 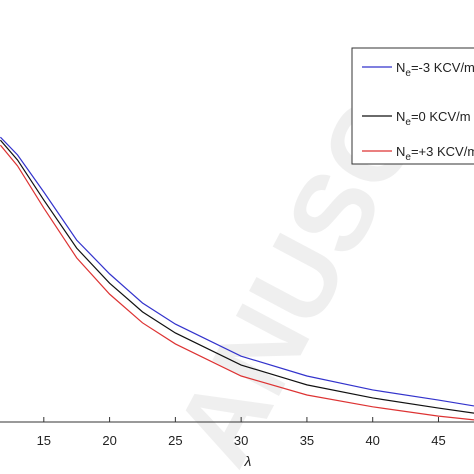 I want to click on x-tick-label: 35, so click(x=307, y=440).